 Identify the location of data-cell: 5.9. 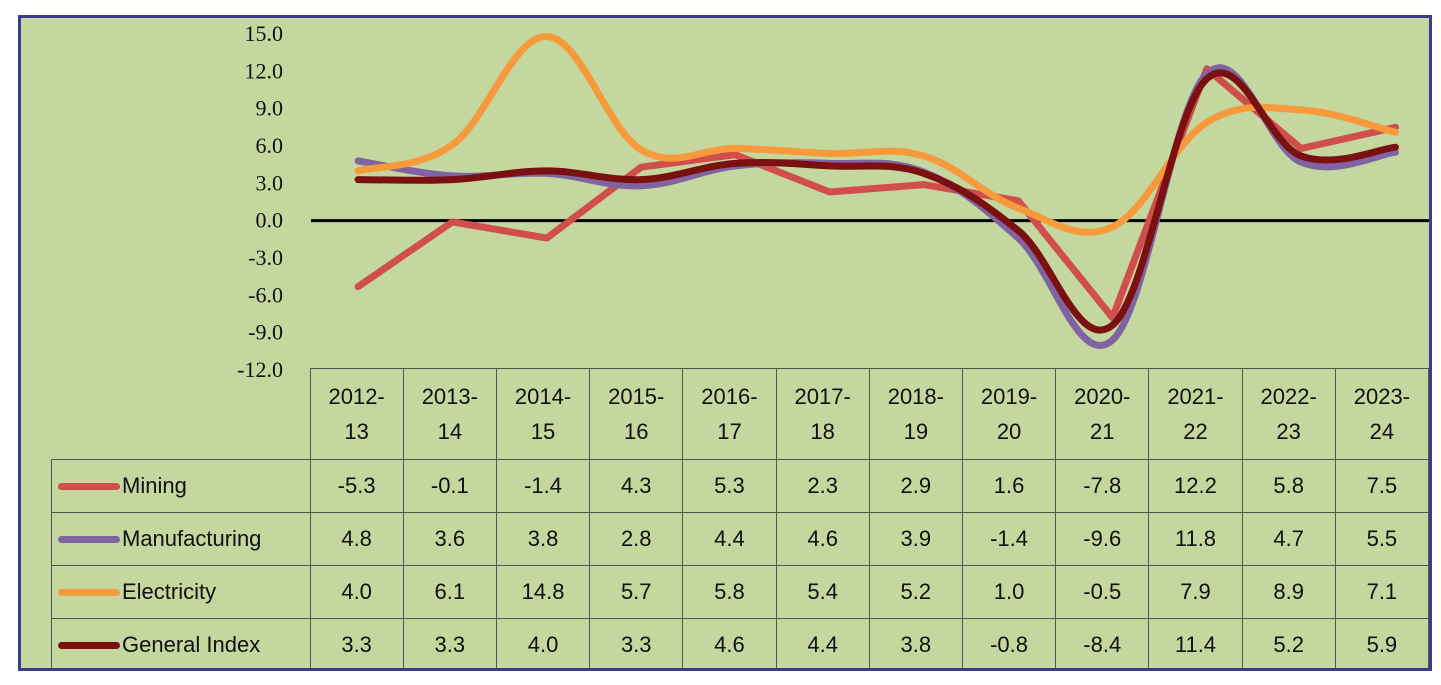
(1381, 643).